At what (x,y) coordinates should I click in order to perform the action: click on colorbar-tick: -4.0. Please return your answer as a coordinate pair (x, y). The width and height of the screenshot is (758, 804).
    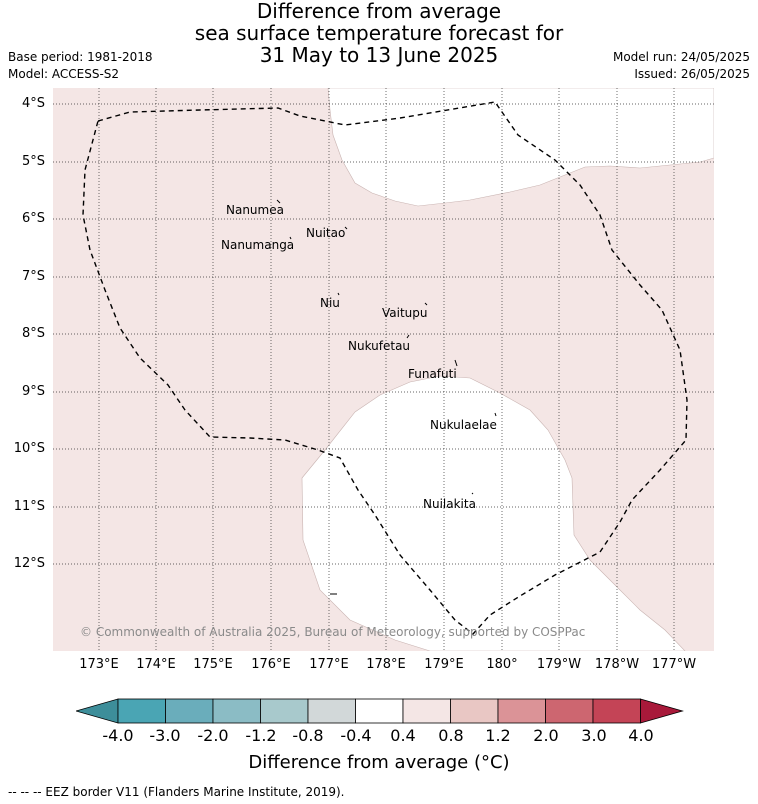
    Looking at the image, I should click on (118, 735).